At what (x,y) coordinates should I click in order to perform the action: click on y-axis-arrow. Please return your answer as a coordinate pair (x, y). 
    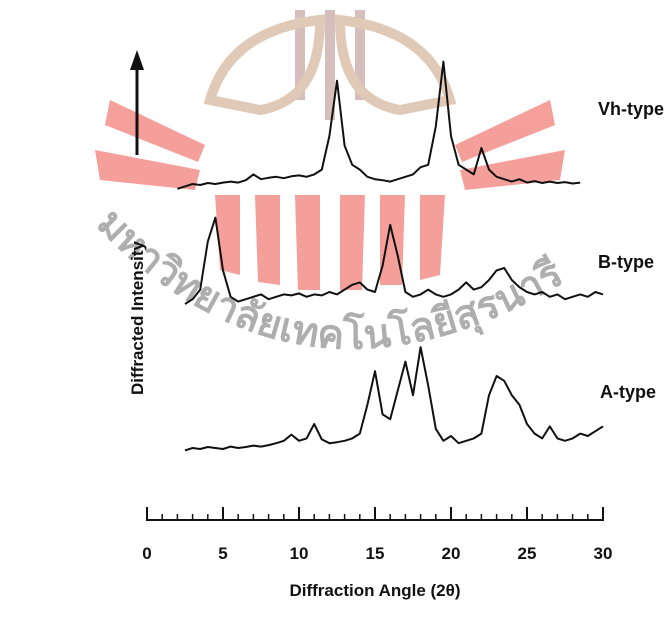
    Looking at the image, I should click on (137, 102).